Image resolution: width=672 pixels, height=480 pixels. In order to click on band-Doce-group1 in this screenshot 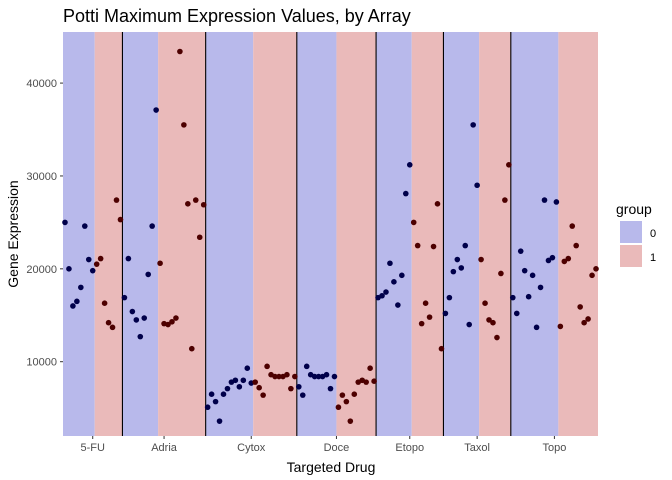, I will do `click(356, 234)`.